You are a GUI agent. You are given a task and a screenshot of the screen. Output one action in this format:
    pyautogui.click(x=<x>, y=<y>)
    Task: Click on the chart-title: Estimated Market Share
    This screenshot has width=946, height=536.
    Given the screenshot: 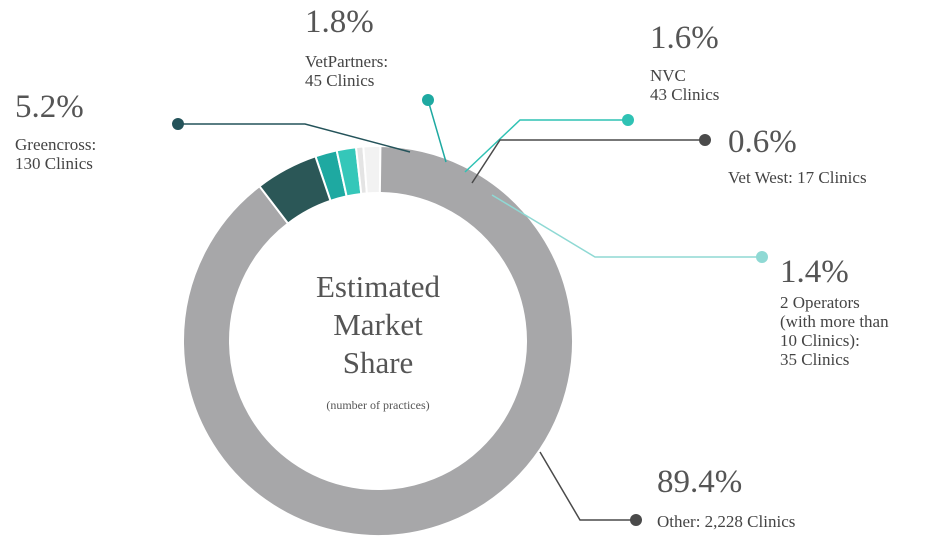 What is the action you would take?
    pyautogui.click(x=378, y=324)
    